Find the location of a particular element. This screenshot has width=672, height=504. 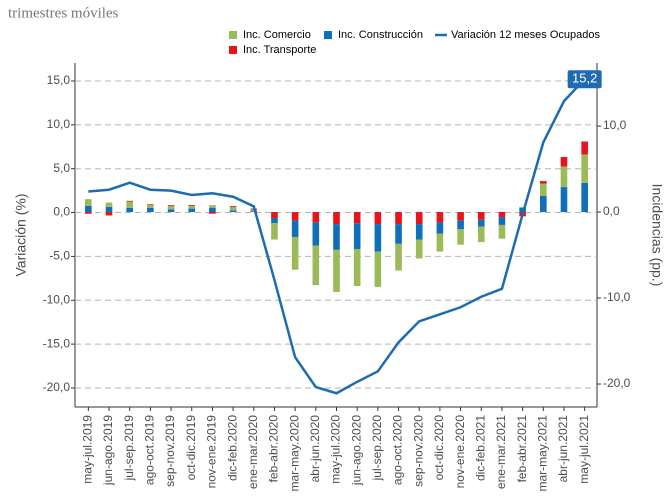

x-tick-label: dic-feb.2021 is located at coordinates (480, 448).